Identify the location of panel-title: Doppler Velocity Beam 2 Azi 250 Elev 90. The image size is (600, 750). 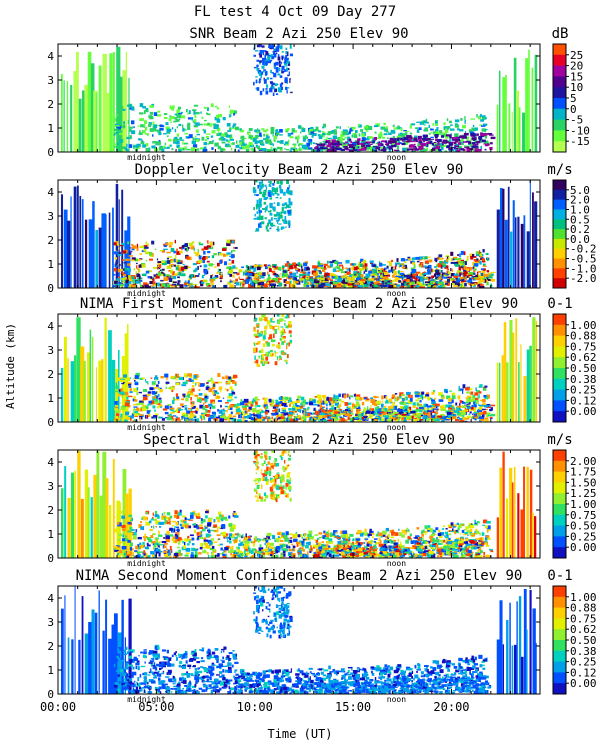
(299, 170).